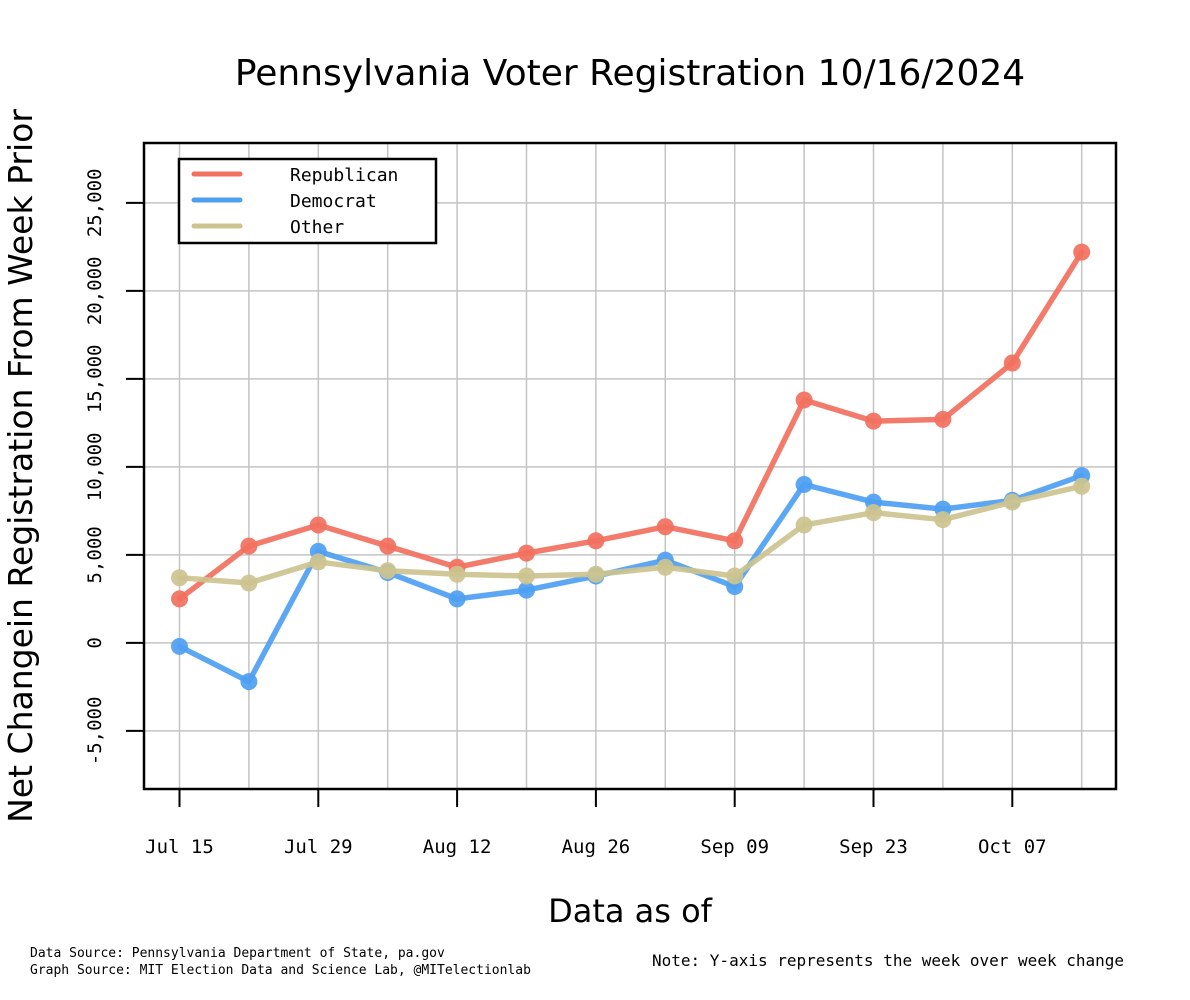  What do you see at coordinates (95, 642) in the screenshot?
I see `y-tick-label: 0` at bounding box center [95, 642].